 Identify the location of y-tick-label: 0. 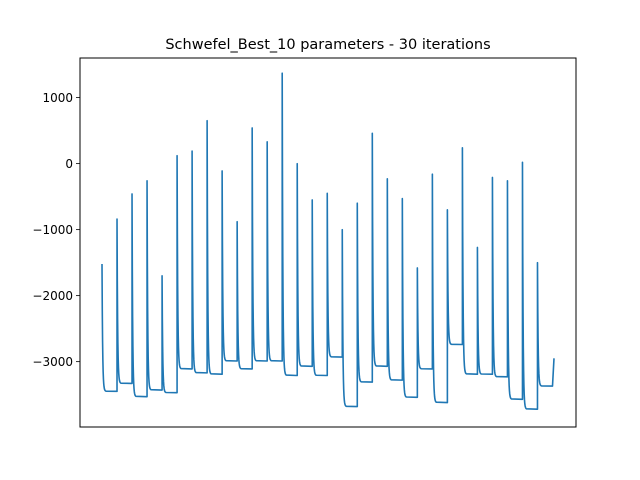
(69, 164).